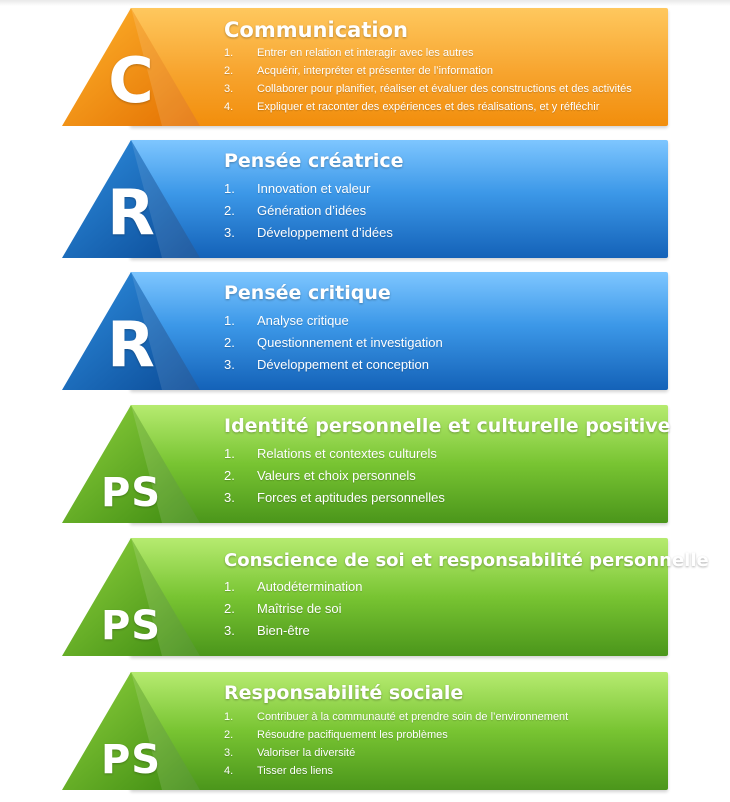 Image resolution: width=730 pixels, height=802 pixels. I want to click on list-item: 2. Valeurs et choix personnels, so click(320, 475).